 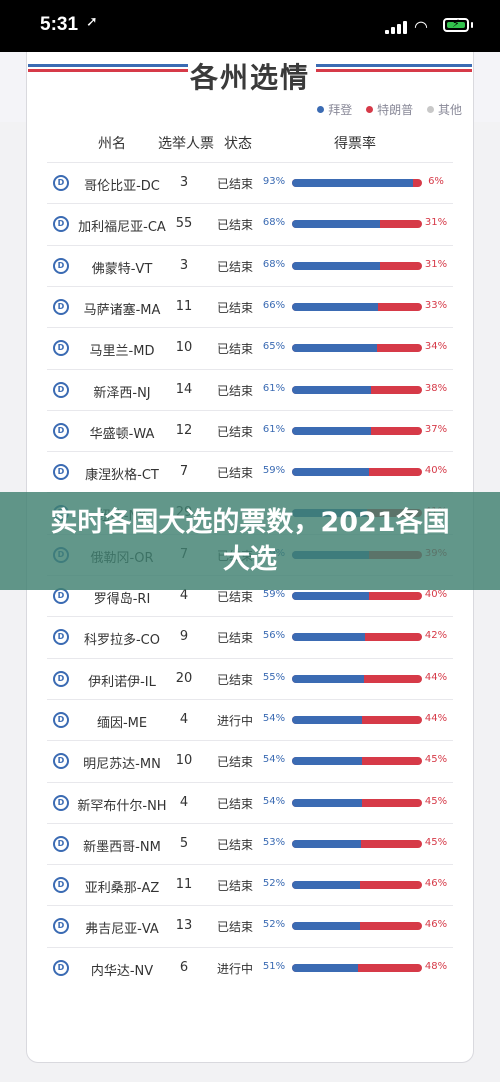 What do you see at coordinates (184, 182) in the screenshot?
I see `electoral-votes: 3` at bounding box center [184, 182].